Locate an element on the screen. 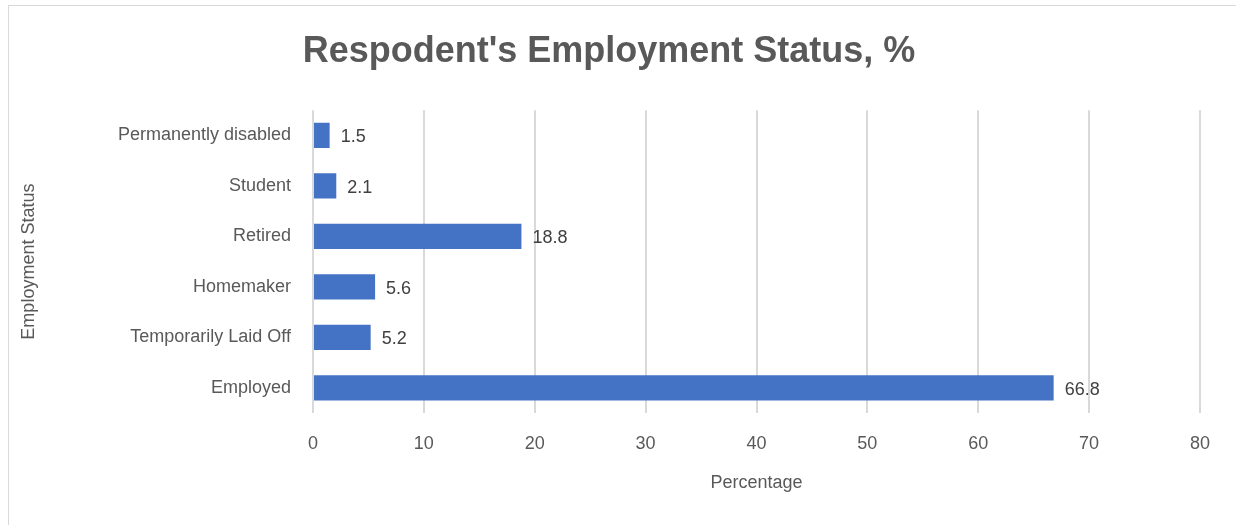 The height and width of the screenshot is (525, 1236). y-tick-label: Retired is located at coordinates (261, 235).